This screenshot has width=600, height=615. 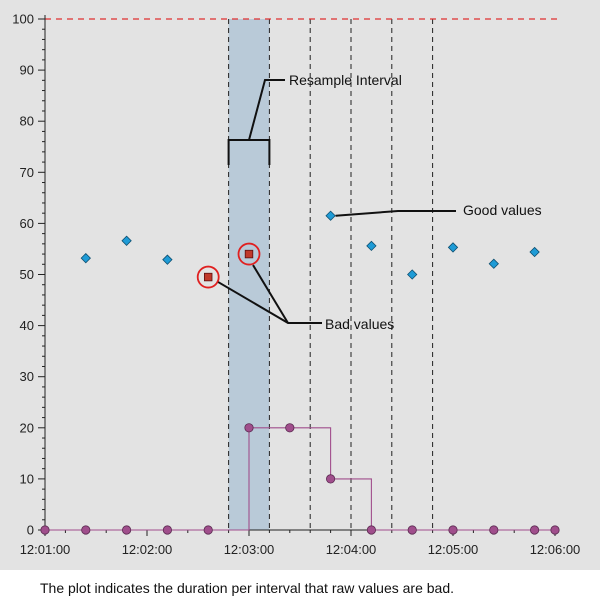 I want to click on y-tick-label: 50, so click(x=27, y=274).